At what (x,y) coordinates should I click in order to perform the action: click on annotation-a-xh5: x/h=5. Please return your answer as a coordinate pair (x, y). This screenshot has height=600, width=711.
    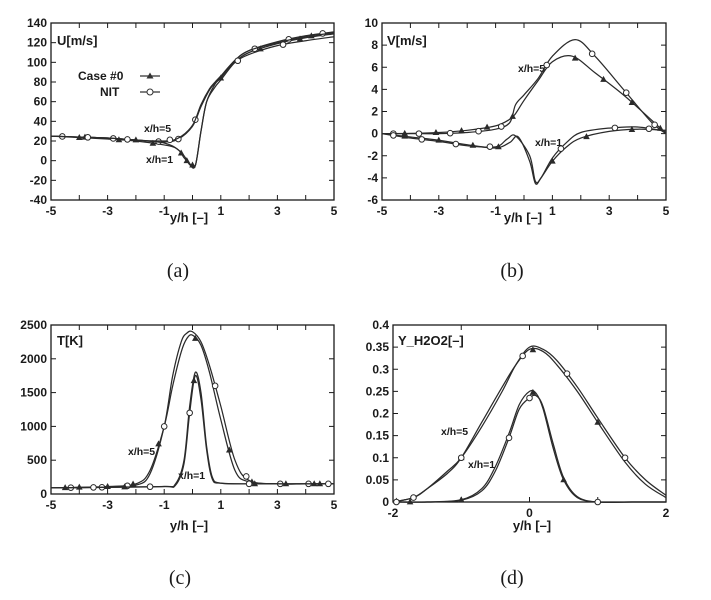
    Looking at the image, I should click on (157, 129).